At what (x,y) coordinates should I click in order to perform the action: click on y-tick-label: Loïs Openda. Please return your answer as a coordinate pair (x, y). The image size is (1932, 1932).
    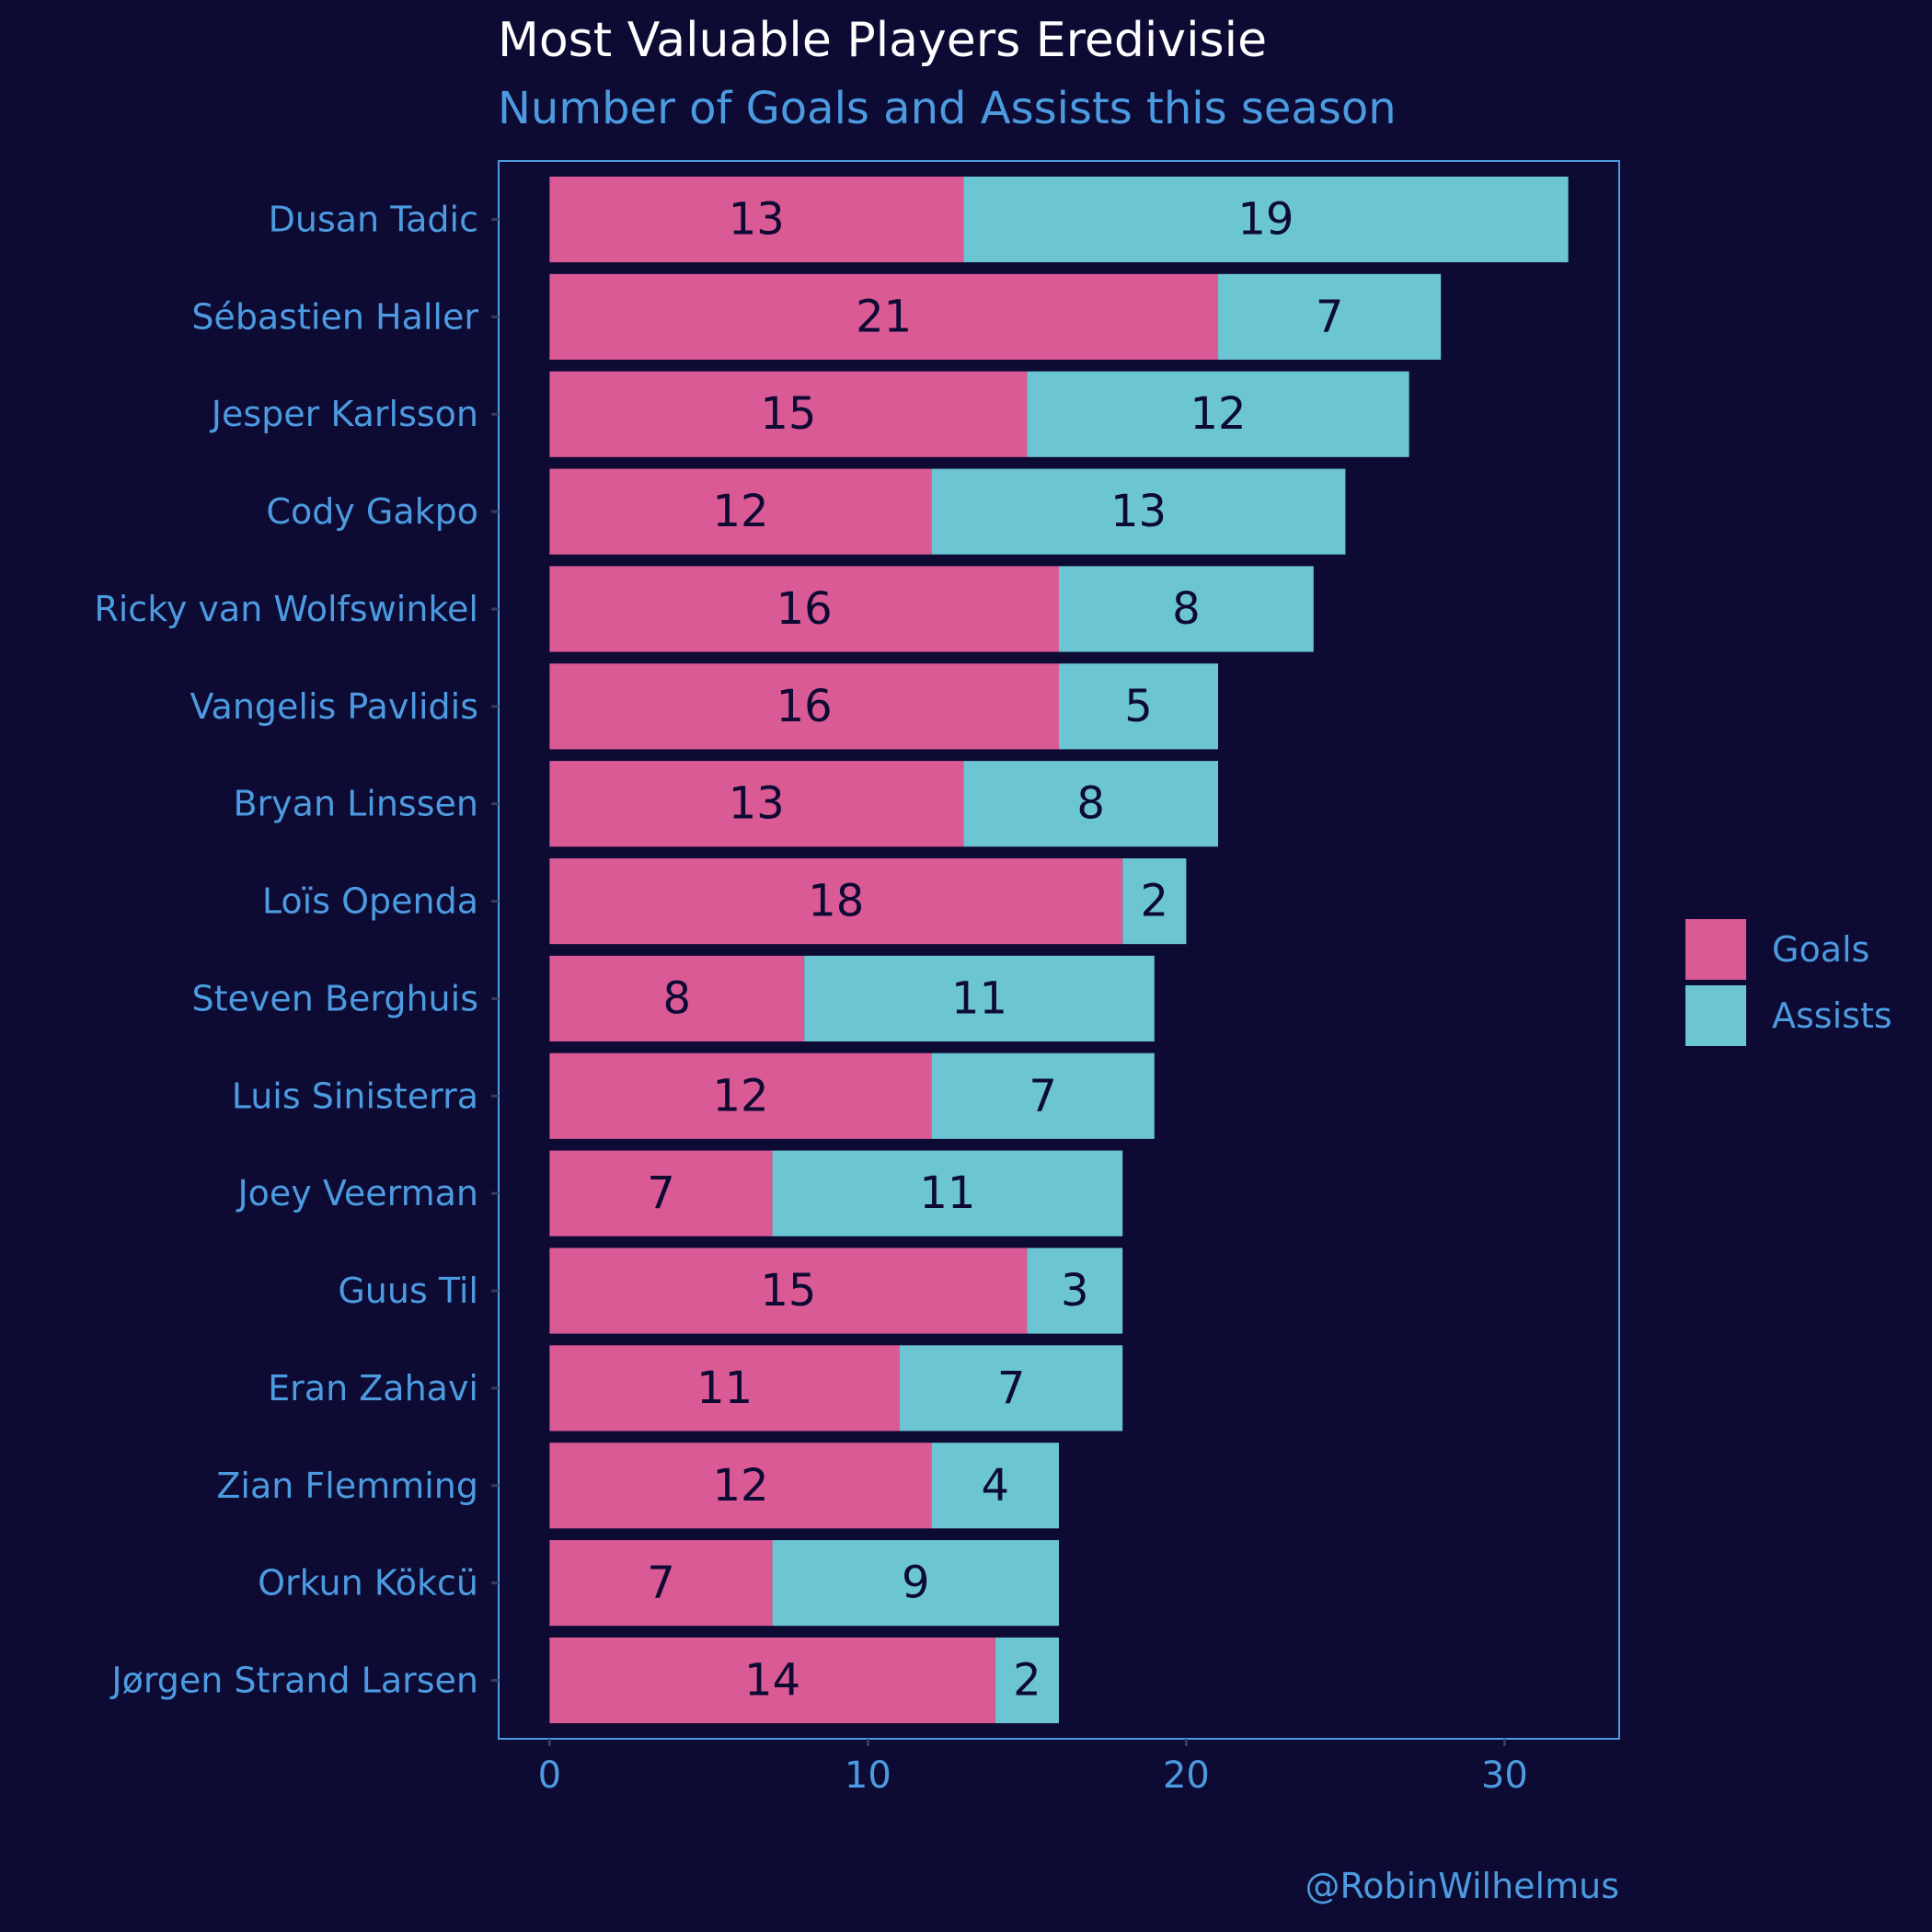
    Looking at the image, I should click on (370, 901).